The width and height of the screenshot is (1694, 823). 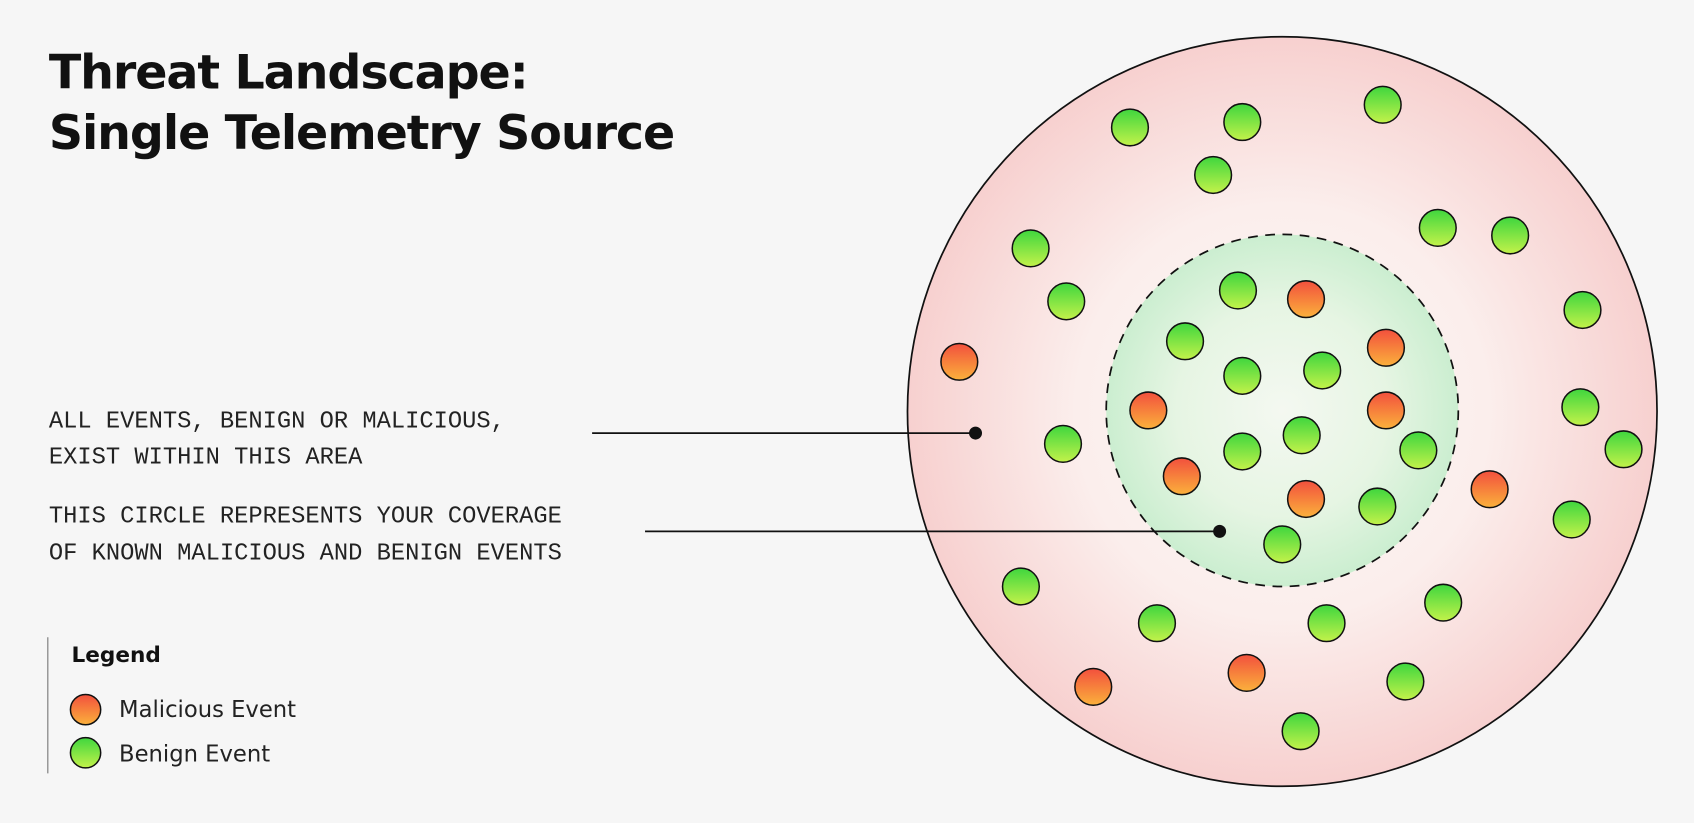 What do you see at coordinates (305, 553) in the screenshot?
I see `annotation-text: OF KNOWN MALICIOUS AND BENIGN EVENTS` at bounding box center [305, 553].